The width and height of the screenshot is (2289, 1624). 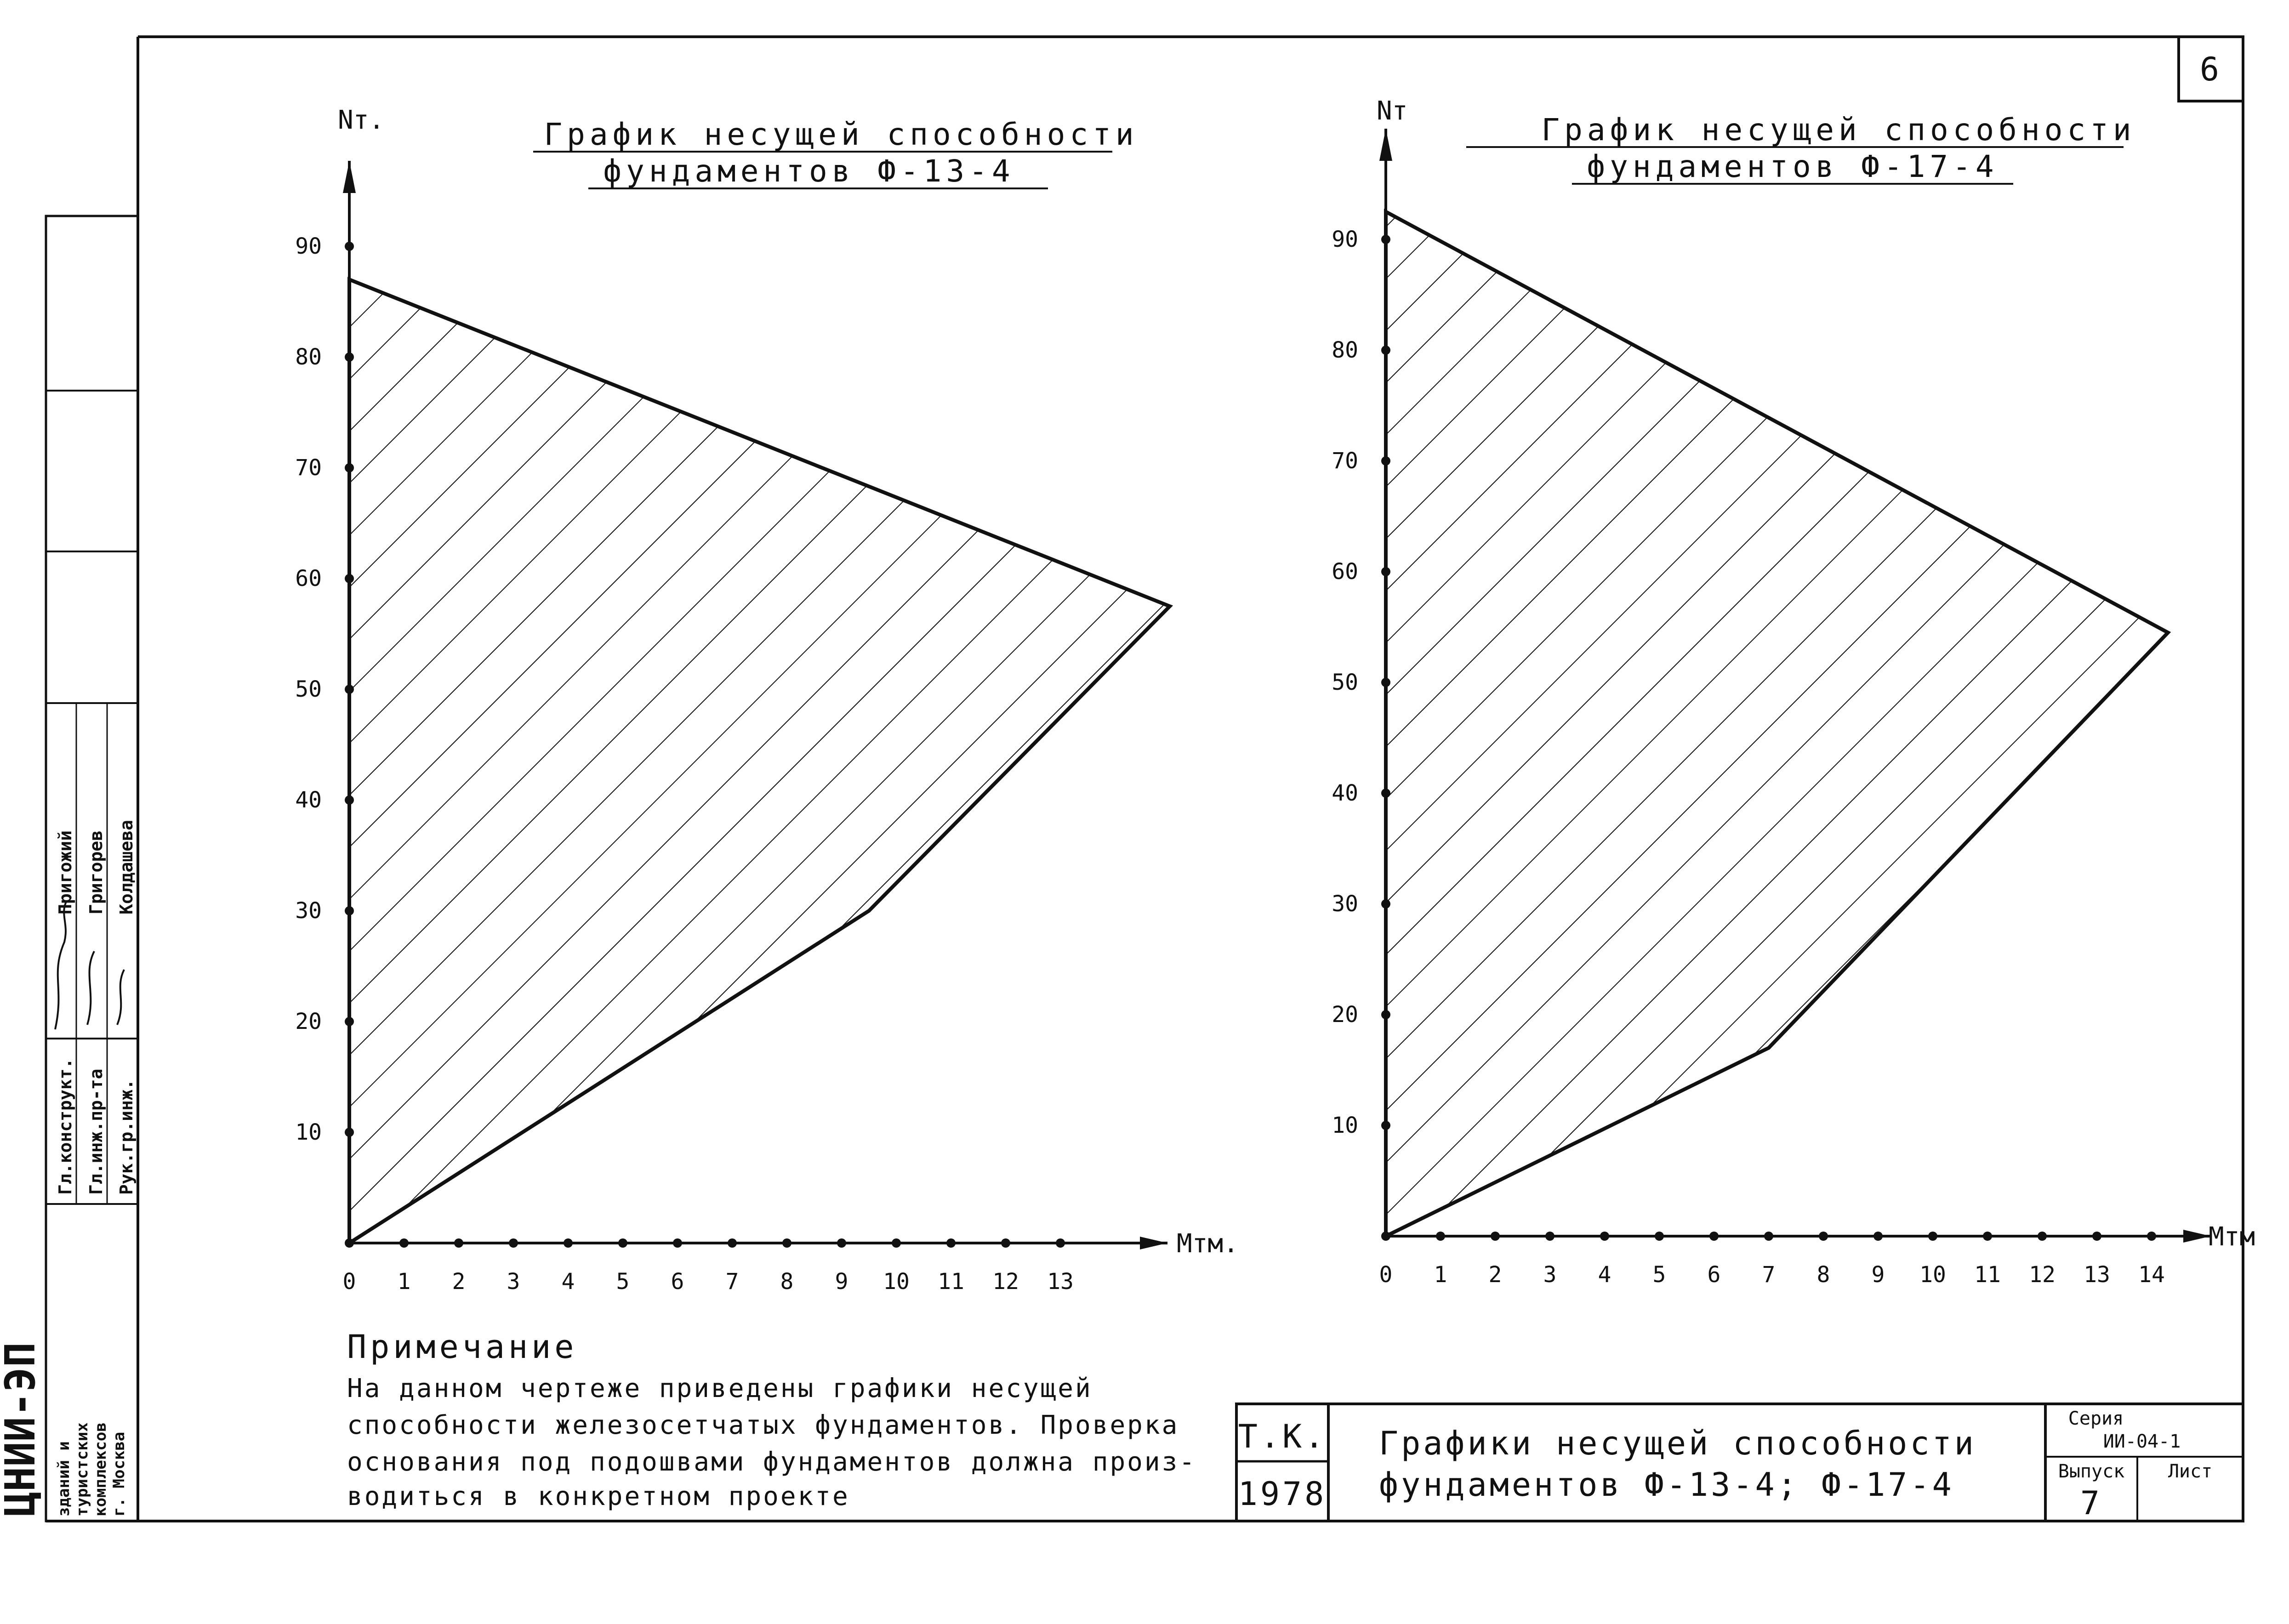 What do you see at coordinates (1714, 1275) in the screenshot?
I see `x-tick-label: 6` at bounding box center [1714, 1275].